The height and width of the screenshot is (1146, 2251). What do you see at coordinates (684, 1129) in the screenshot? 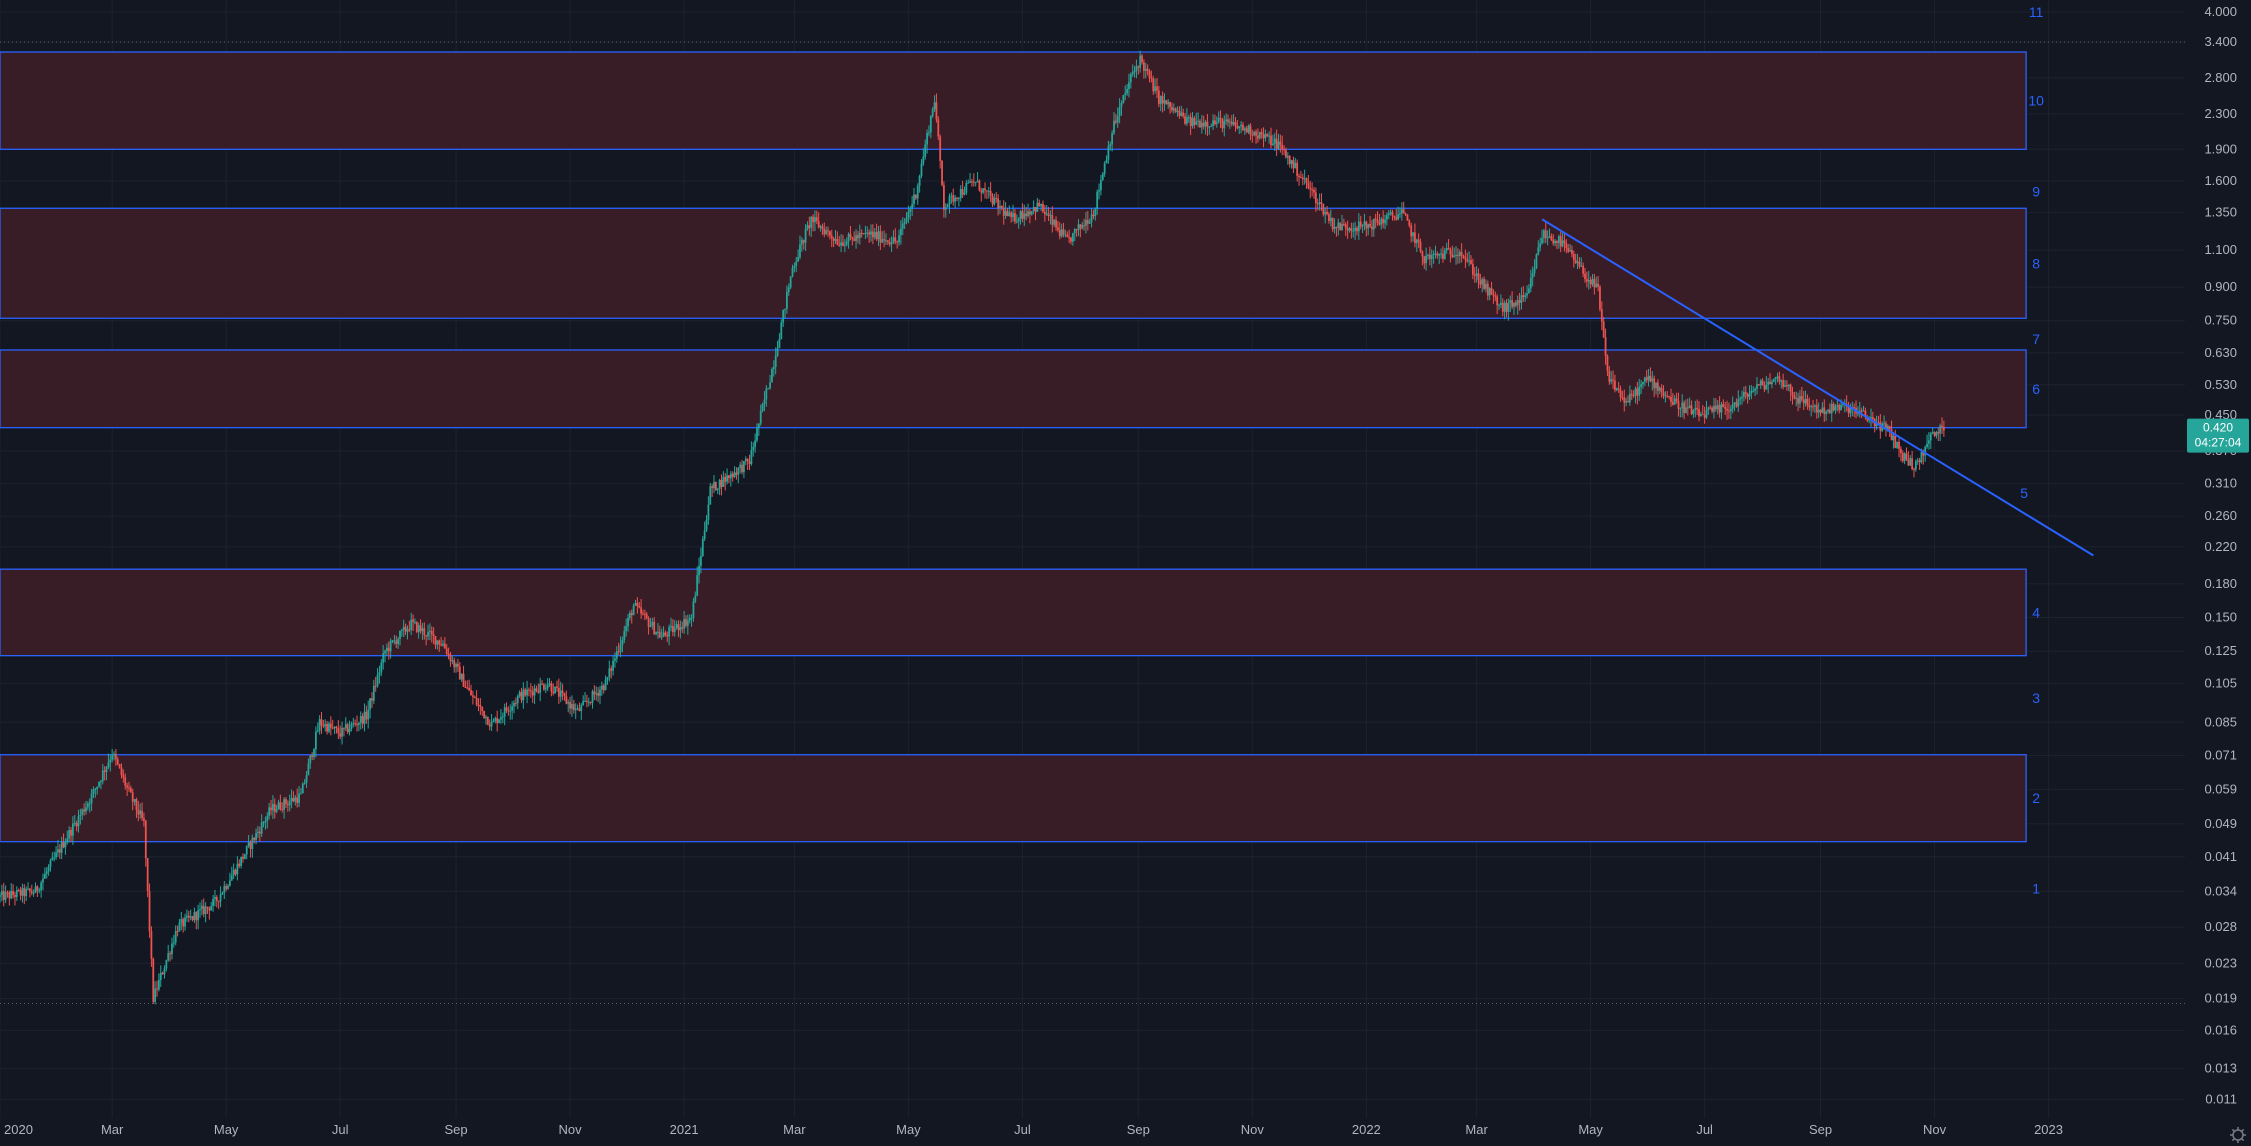
I see `time-tick-label: 2021` at bounding box center [684, 1129].